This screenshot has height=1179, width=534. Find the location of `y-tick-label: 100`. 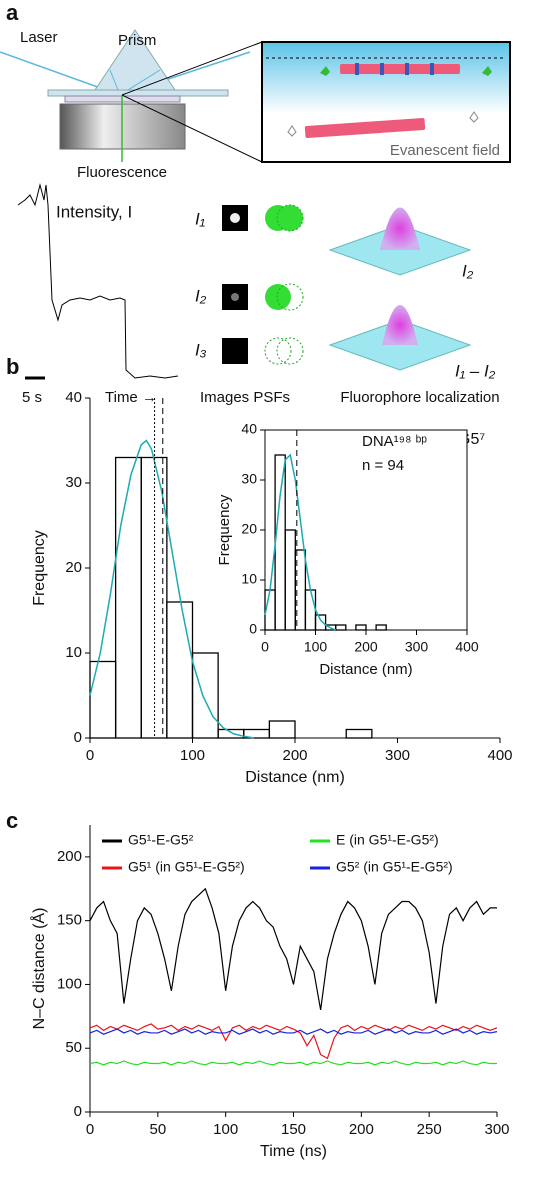

y-tick-label: 100 is located at coordinates (69, 983).